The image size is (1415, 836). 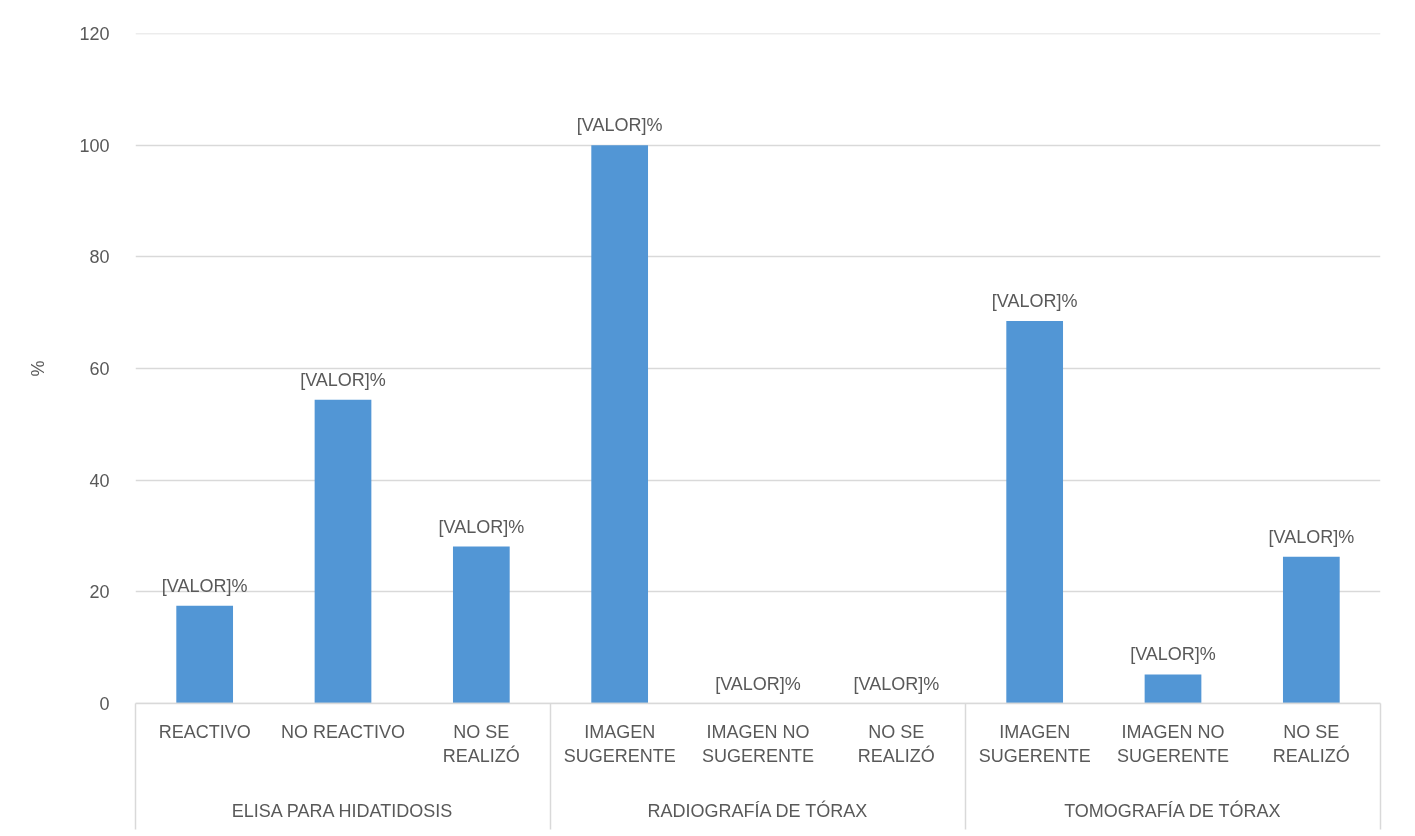 What do you see at coordinates (1172, 810) in the screenshot?
I see `text: TOMOGRAFÍA DE TÓRAX` at bounding box center [1172, 810].